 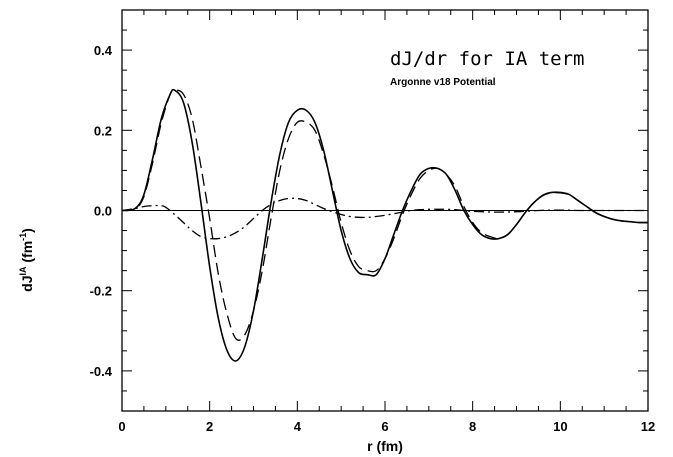 I want to click on y-tick-label: 0.4, so click(x=103, y=50).